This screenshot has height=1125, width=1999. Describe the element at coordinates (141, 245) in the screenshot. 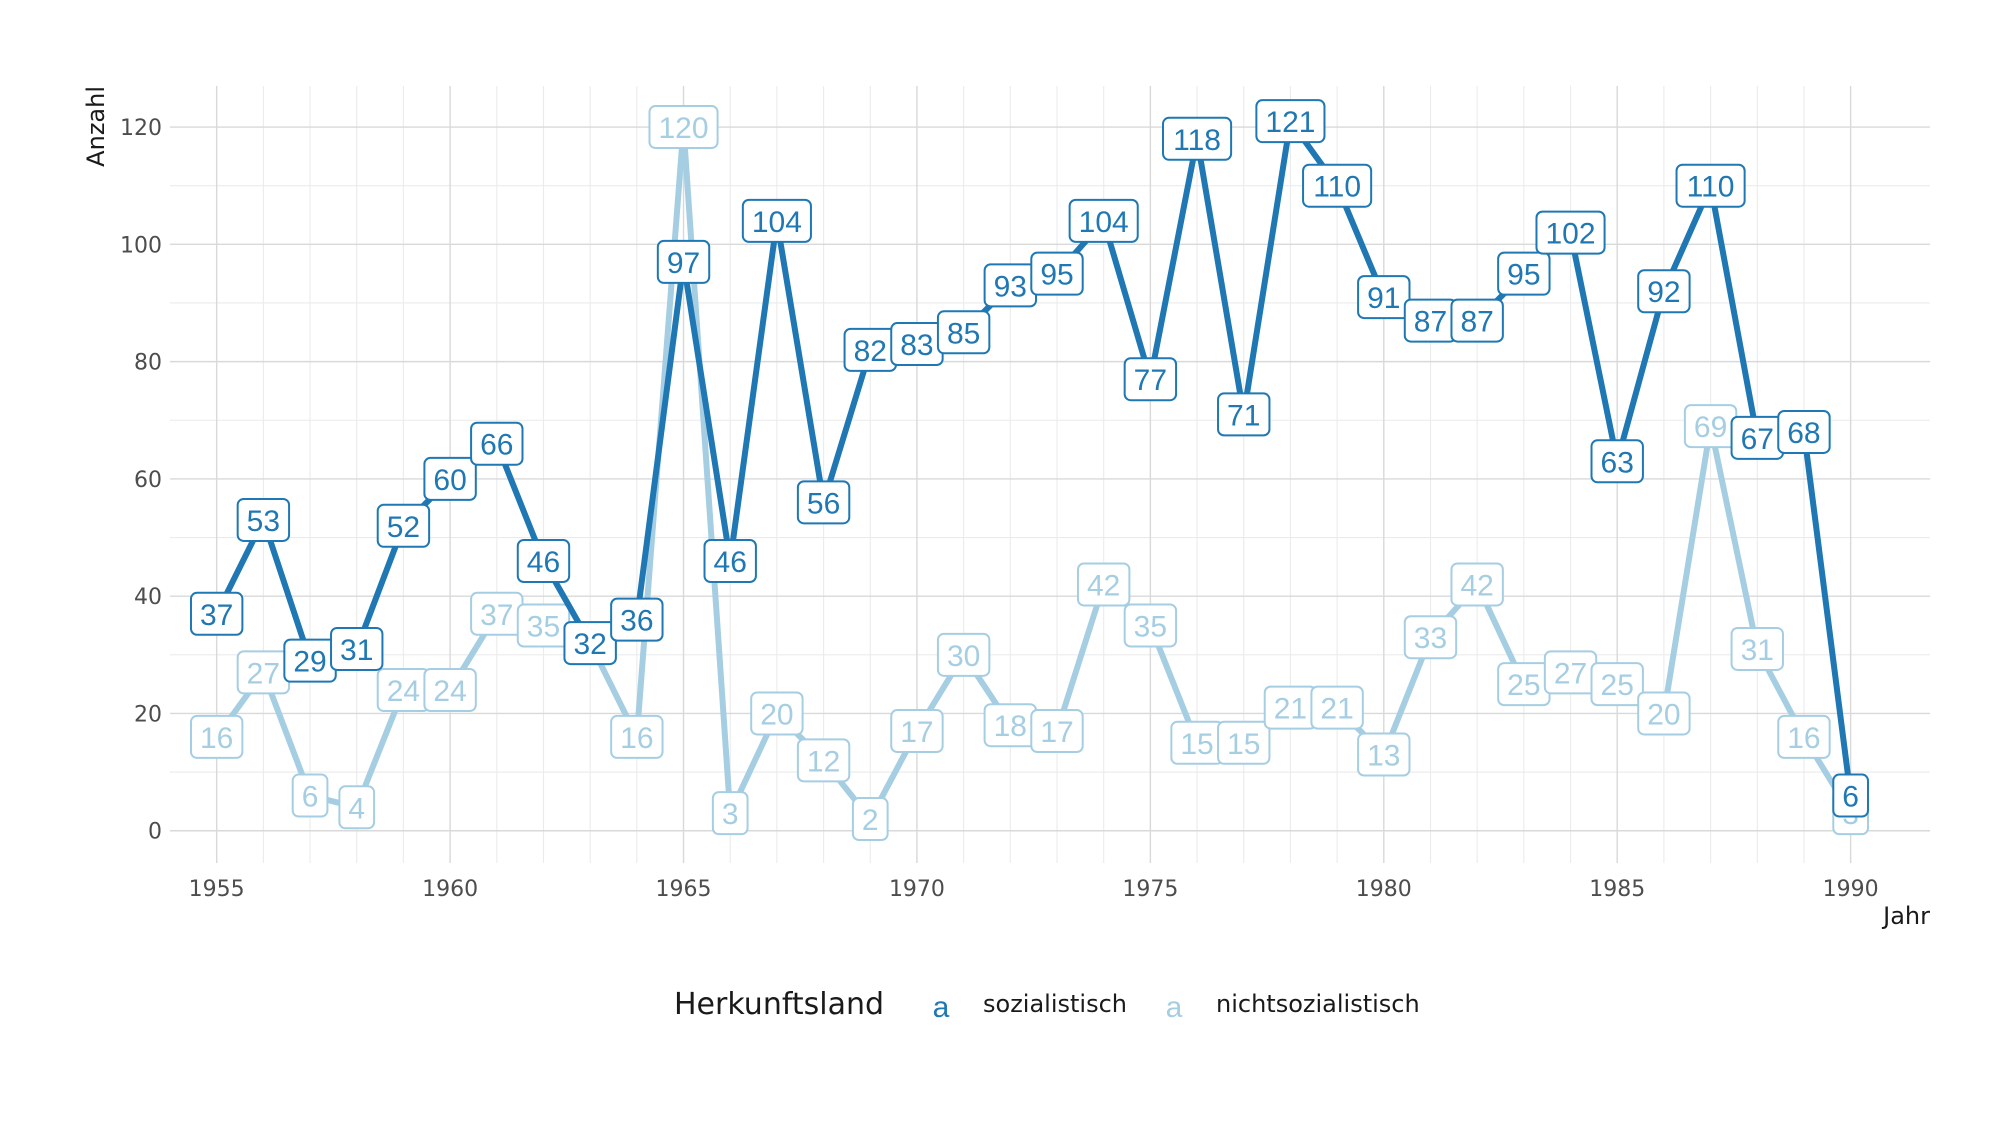

I see `y-tick-label: 100` at that location.